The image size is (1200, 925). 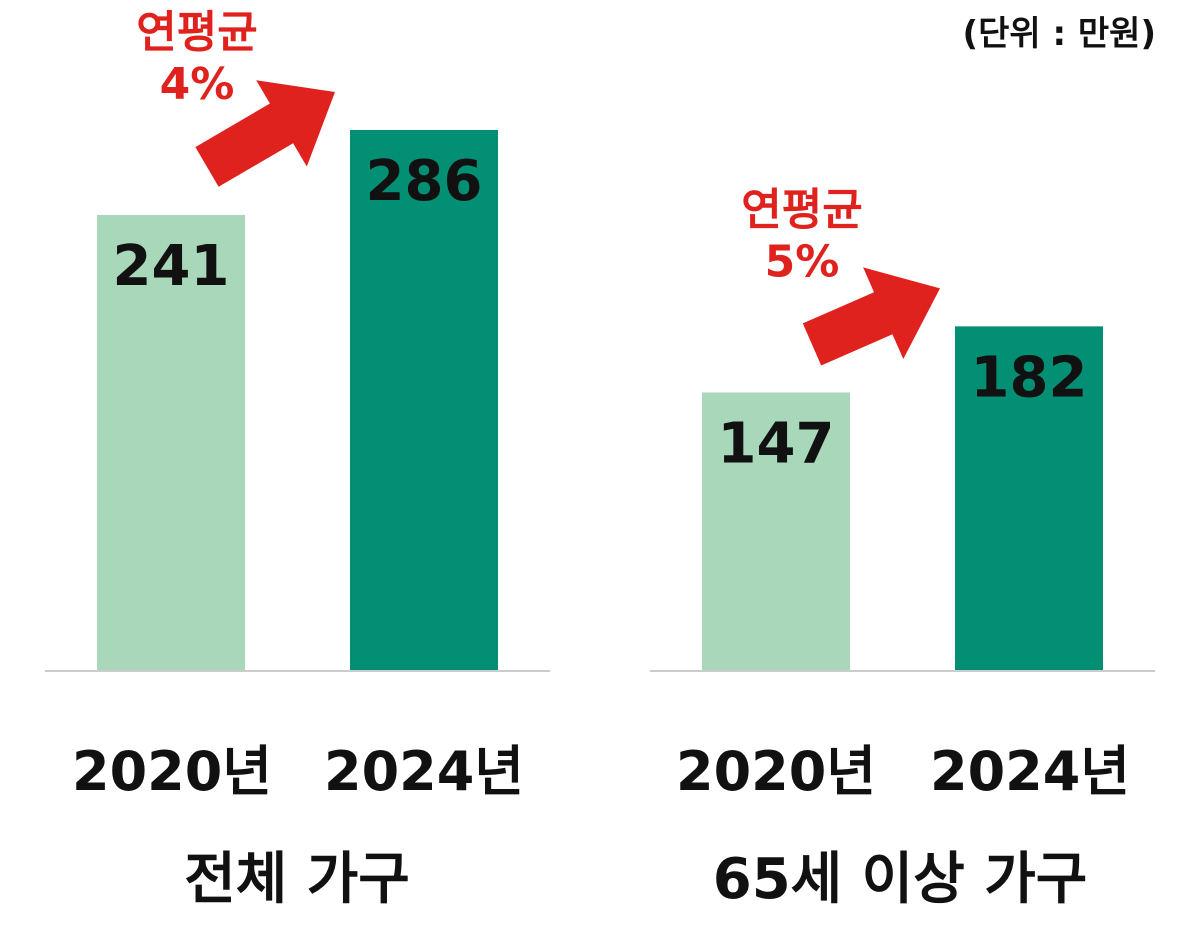 I want to click on data-label: 241, so click(x=171, y=266).